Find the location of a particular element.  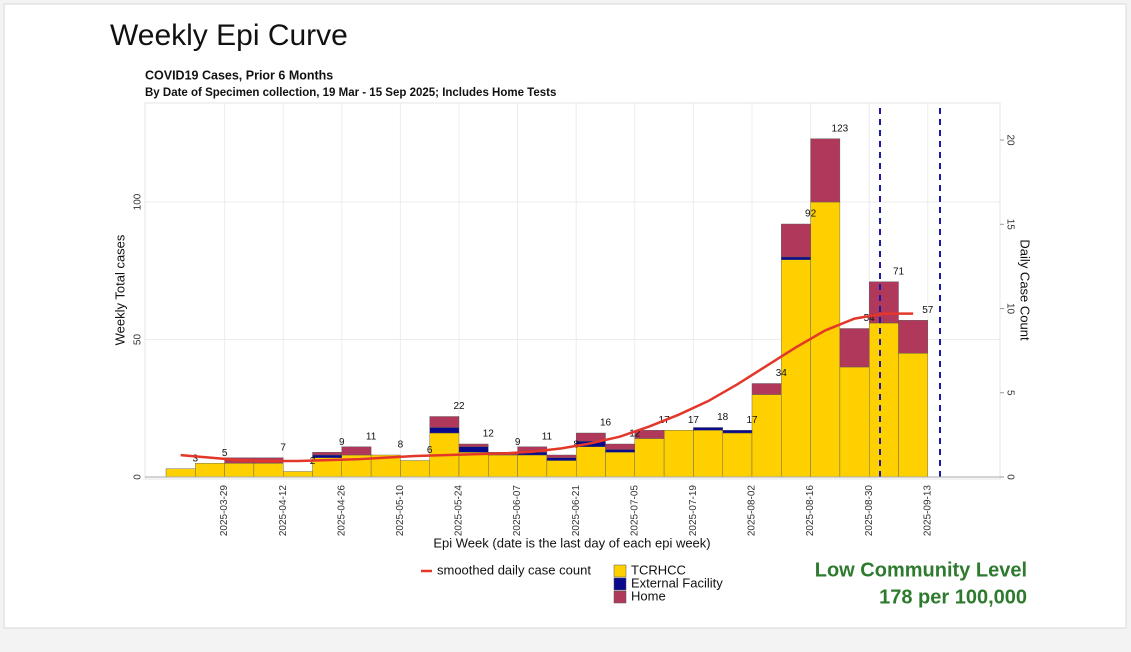

bar-total-label: 7 is located at coordinates (283, 447).